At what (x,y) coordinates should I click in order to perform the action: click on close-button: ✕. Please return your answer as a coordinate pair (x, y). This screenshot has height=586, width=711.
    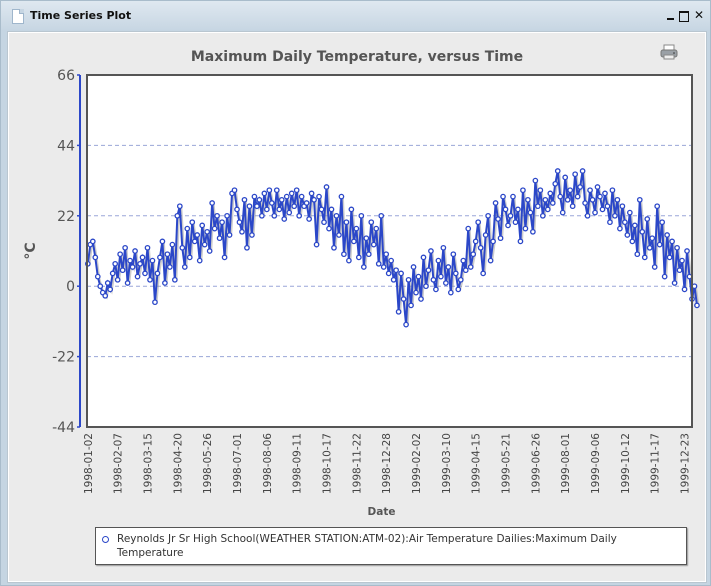
    Looking at the image, I should click on (698, 15).